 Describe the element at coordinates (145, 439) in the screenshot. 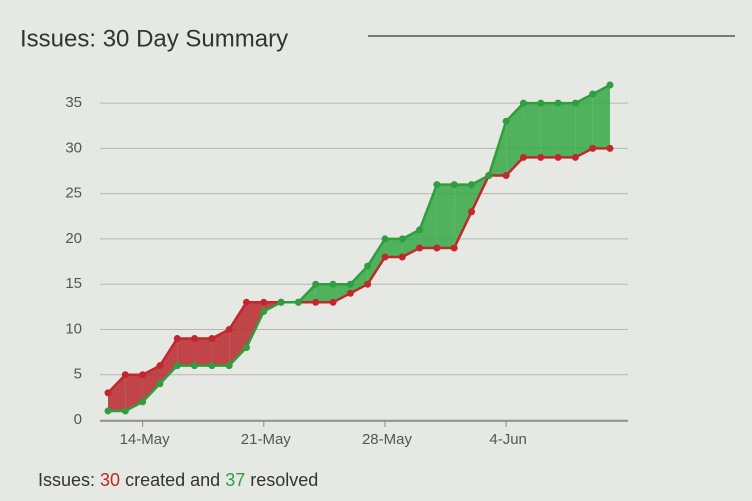

I see `x-tick-label: 14-May` at that location.